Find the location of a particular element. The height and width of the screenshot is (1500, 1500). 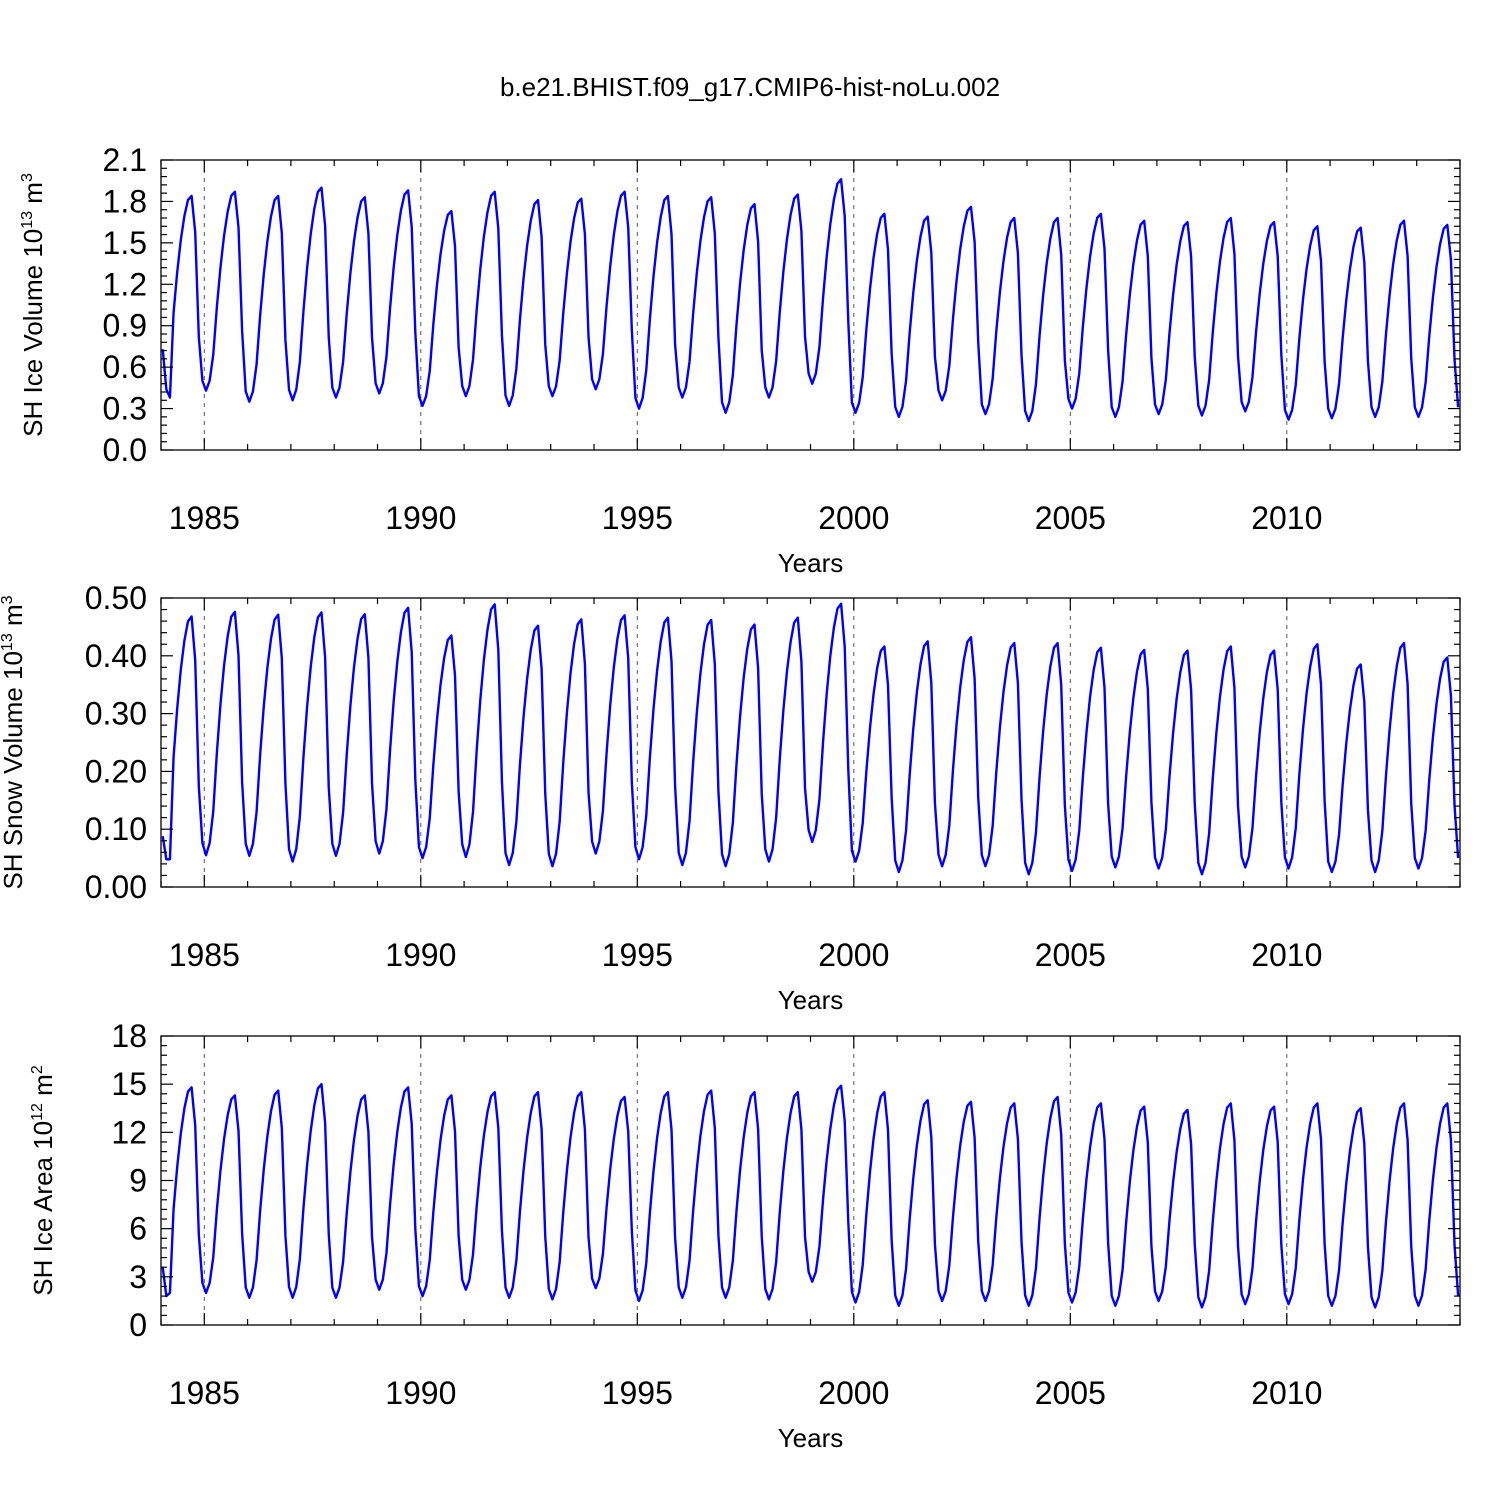

y-tick-label: 0.0 is located at coordinates (125, 450).